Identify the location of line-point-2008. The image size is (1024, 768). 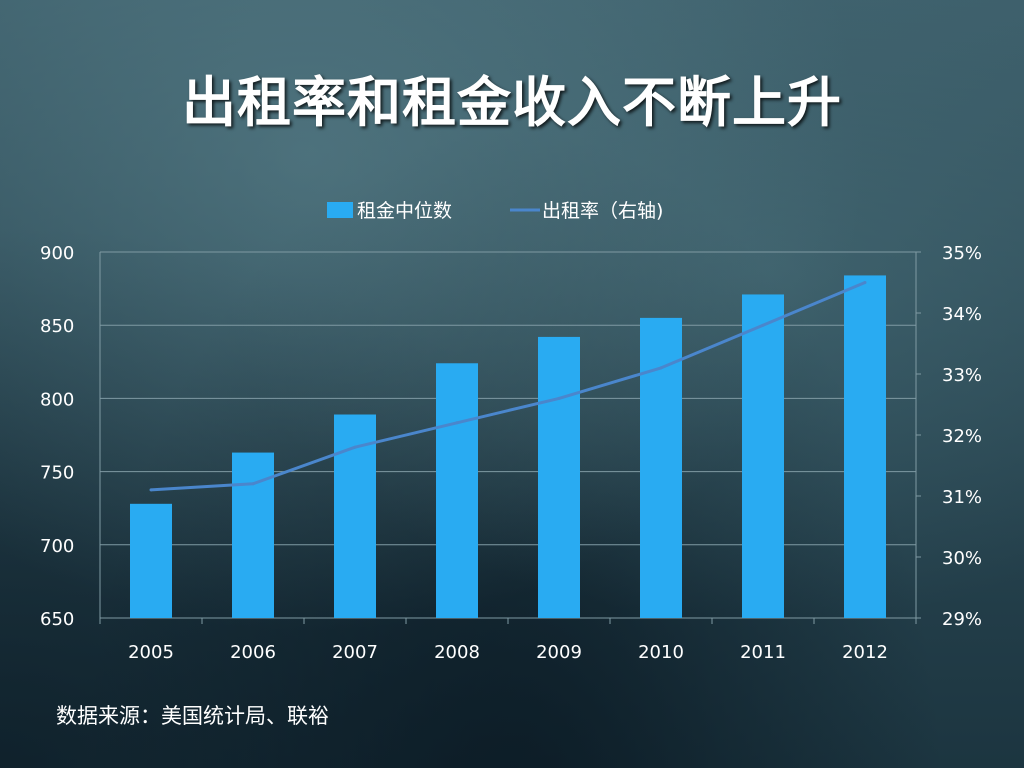
(457, 423).